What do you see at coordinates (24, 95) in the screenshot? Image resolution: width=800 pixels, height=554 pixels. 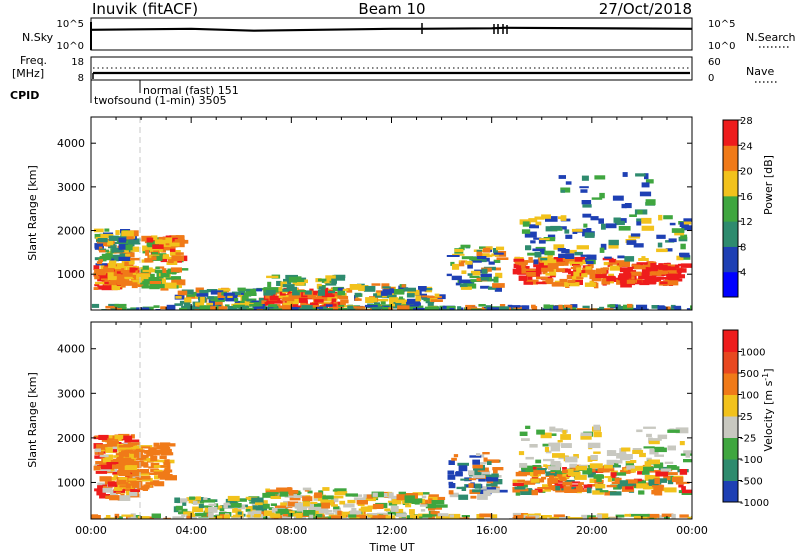 I see `cpid-label: CPID` at bounding box center [24, 95].